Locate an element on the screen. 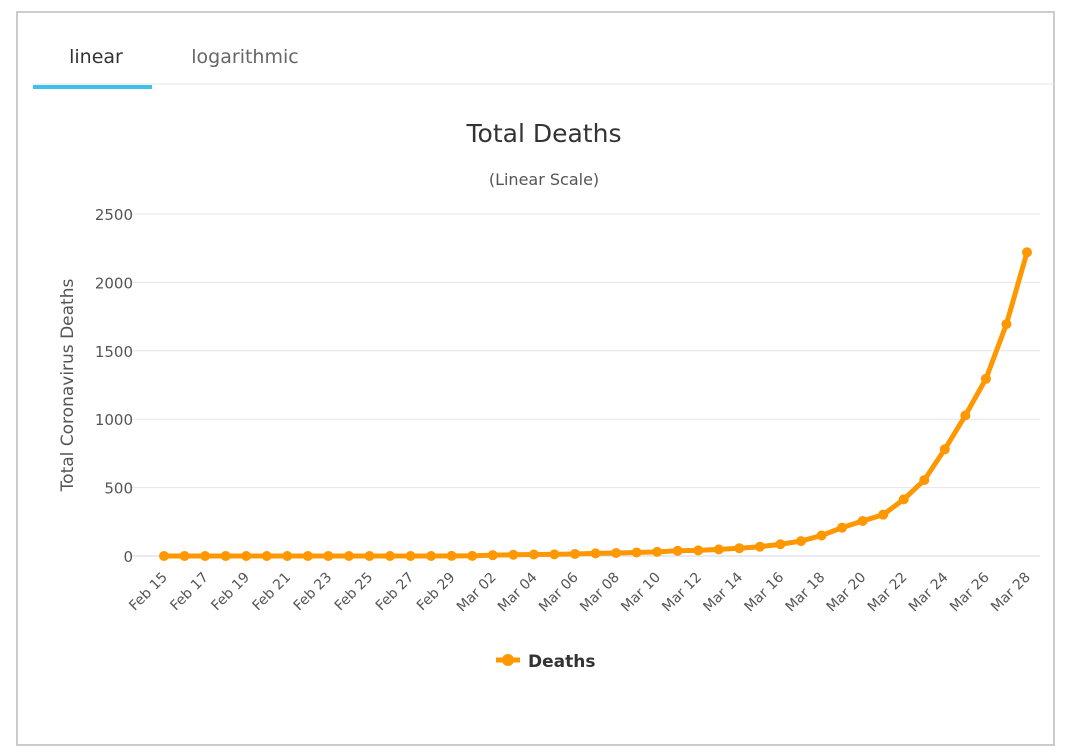 The width and height of the screenshot is (1071, 756). y-tick-label: 1500 is located at coordinates (114, 352).